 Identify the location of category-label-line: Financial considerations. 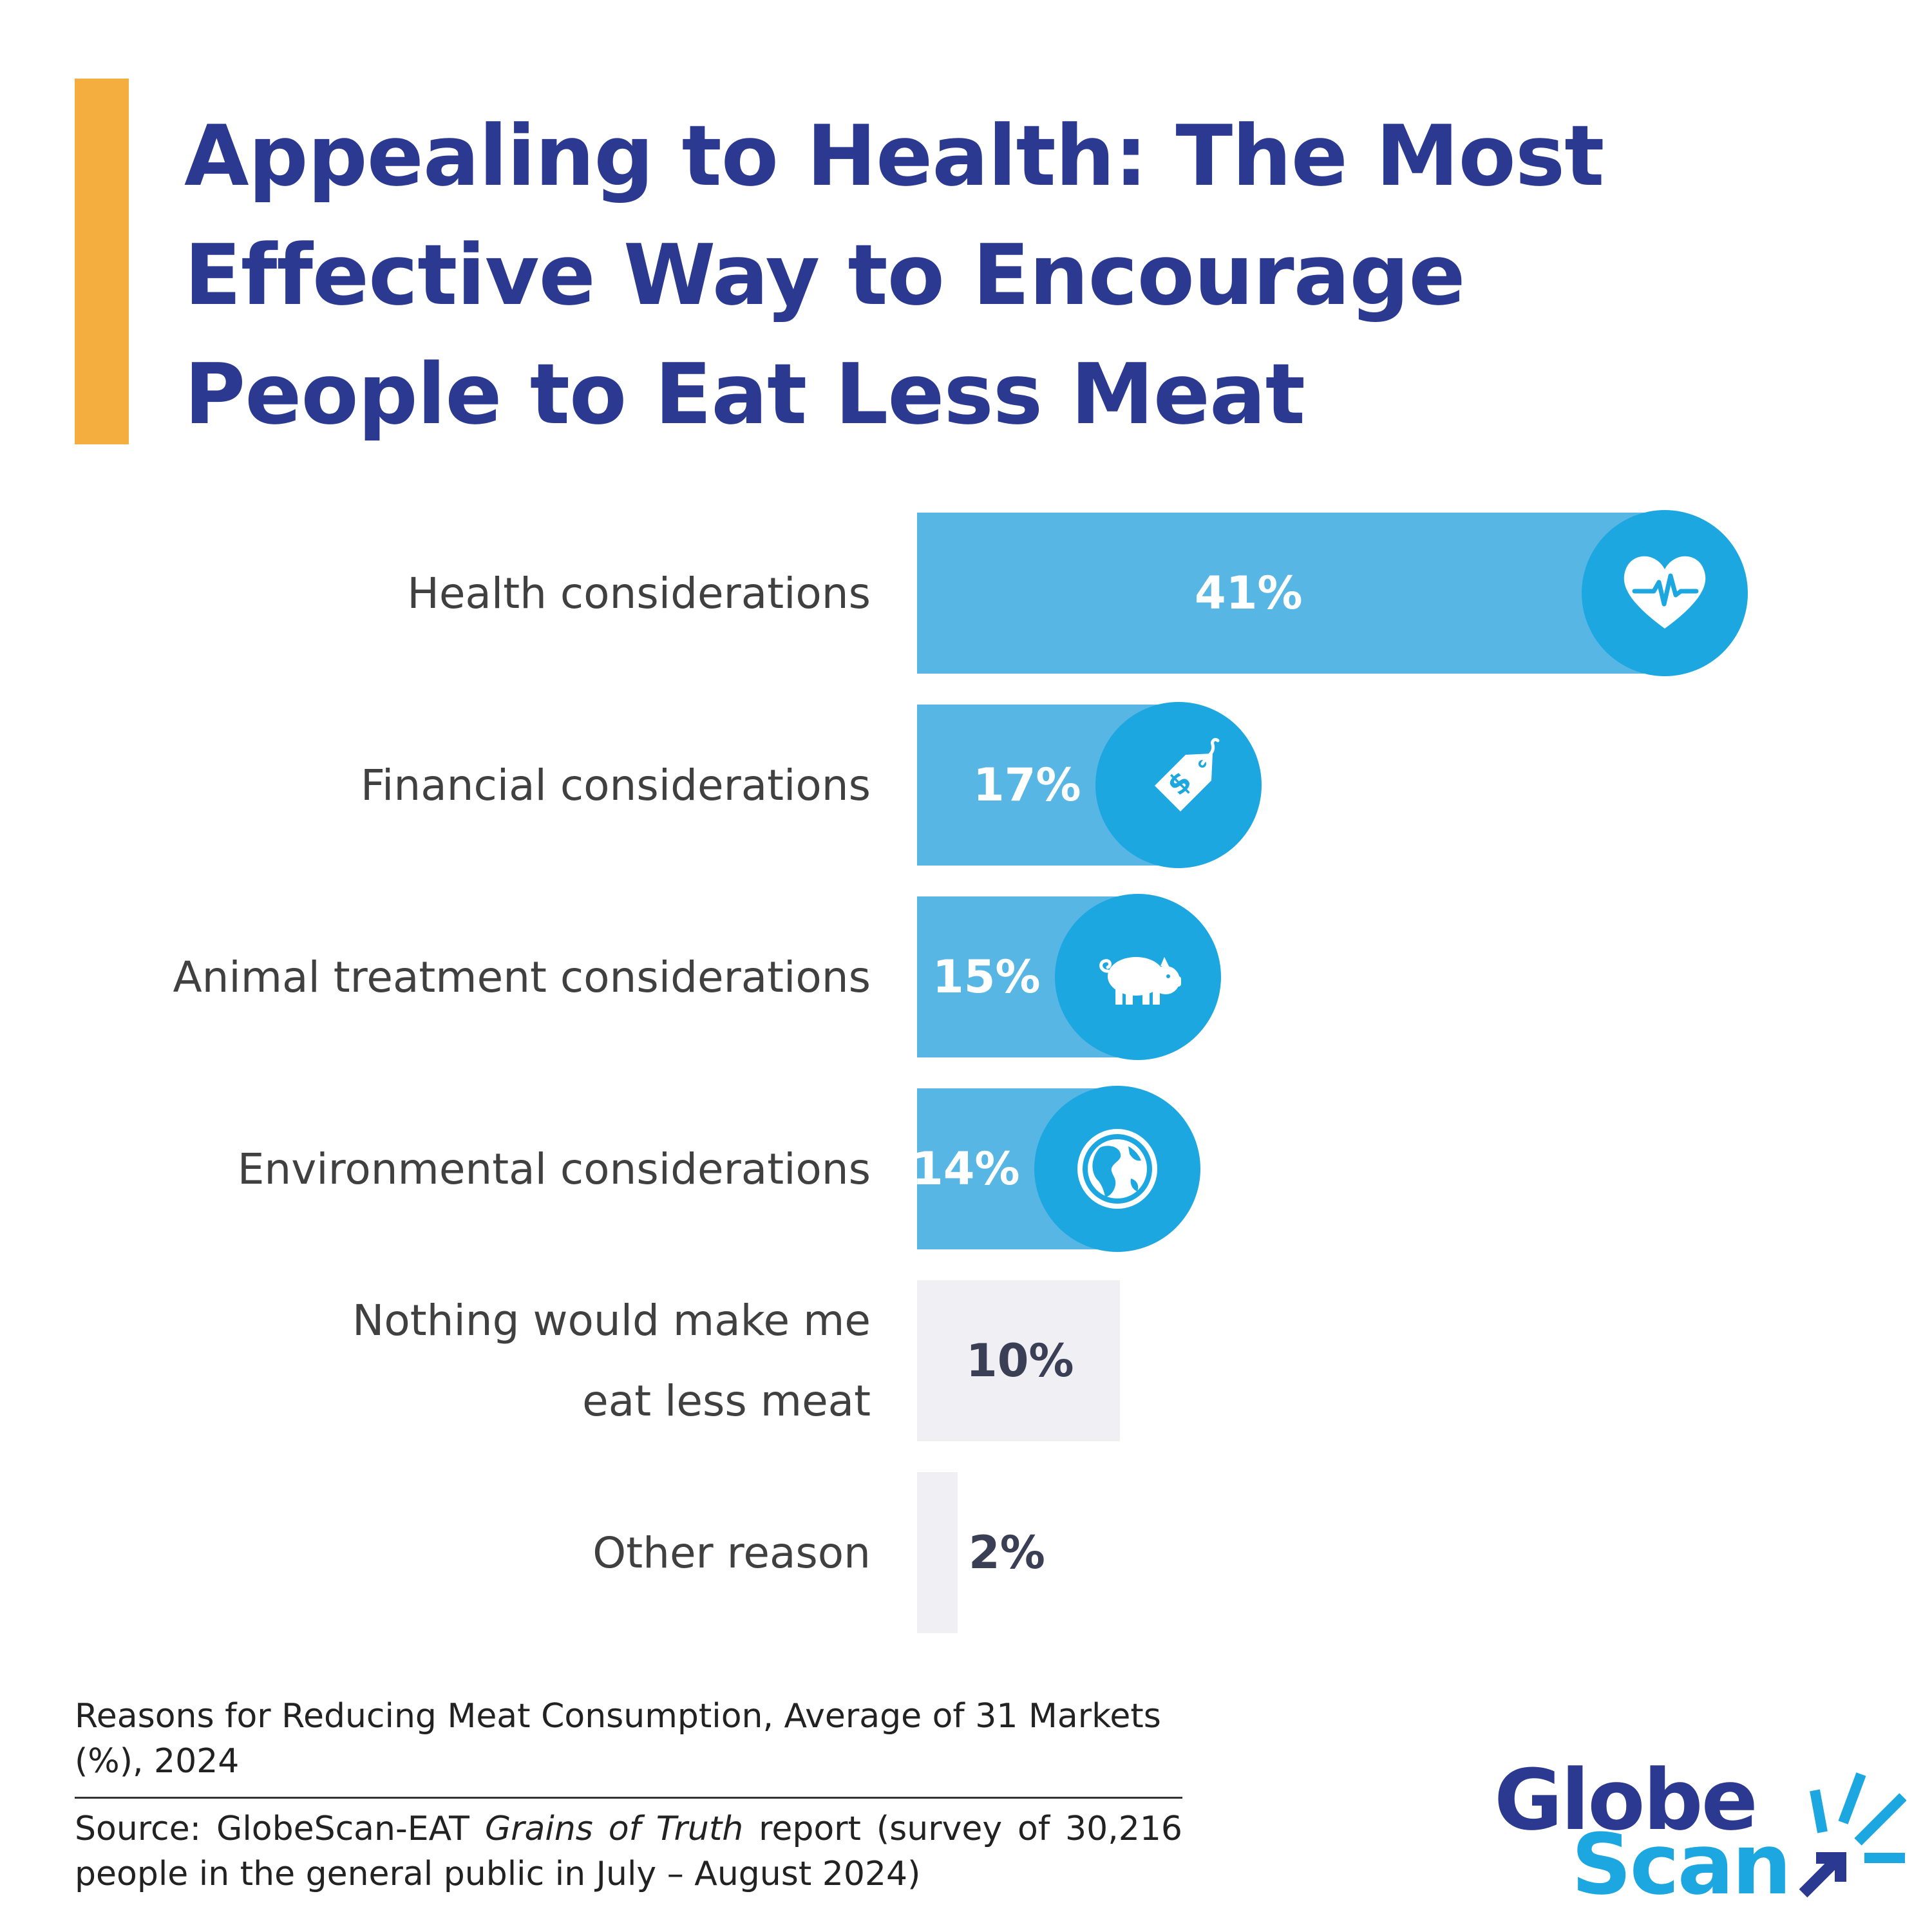
(615, 785).